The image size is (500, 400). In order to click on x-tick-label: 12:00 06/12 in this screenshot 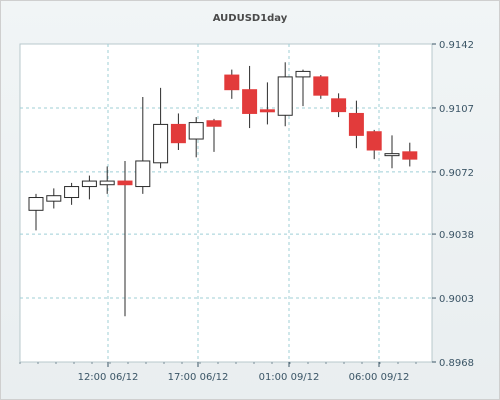, I will do `click(108, 377)`.